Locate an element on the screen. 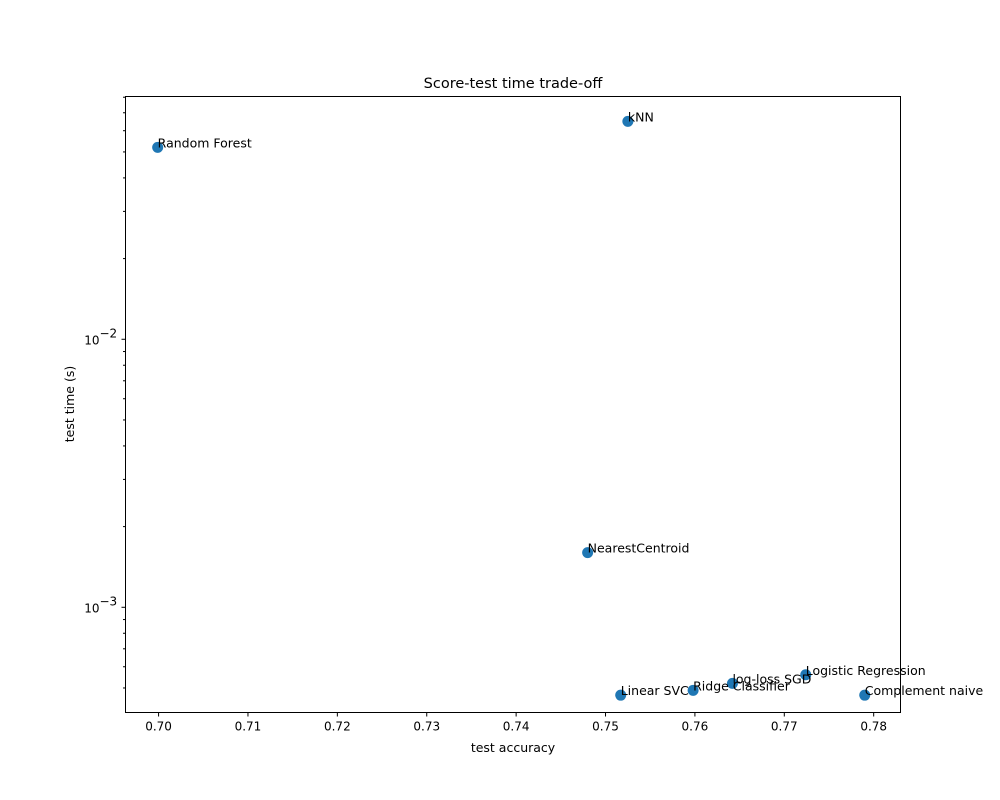 This screenshot has height=800, width=1000. x-tick-label: 0.74 is located at coordinates (516, 727).